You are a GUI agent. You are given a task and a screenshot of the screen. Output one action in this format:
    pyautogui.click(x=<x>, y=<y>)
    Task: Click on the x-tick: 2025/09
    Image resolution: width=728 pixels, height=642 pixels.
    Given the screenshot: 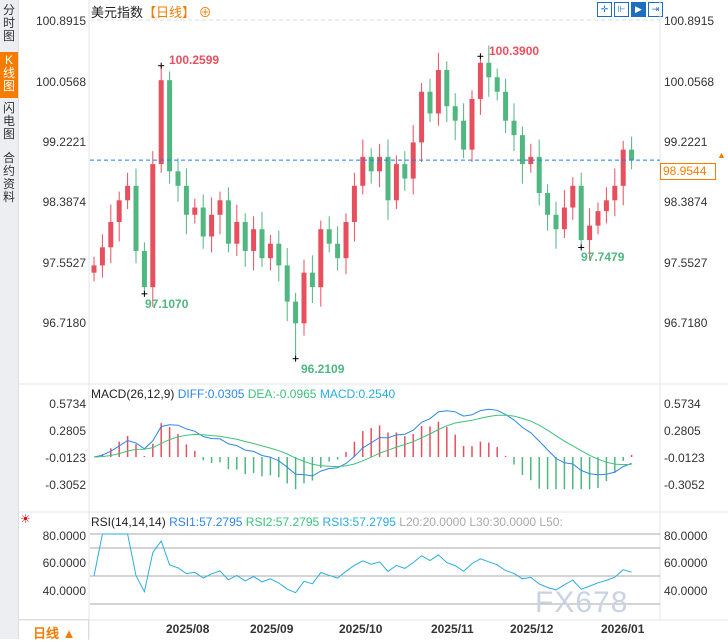 What is the action you would take?
    pyautogui.click(x=272, y=629)
    